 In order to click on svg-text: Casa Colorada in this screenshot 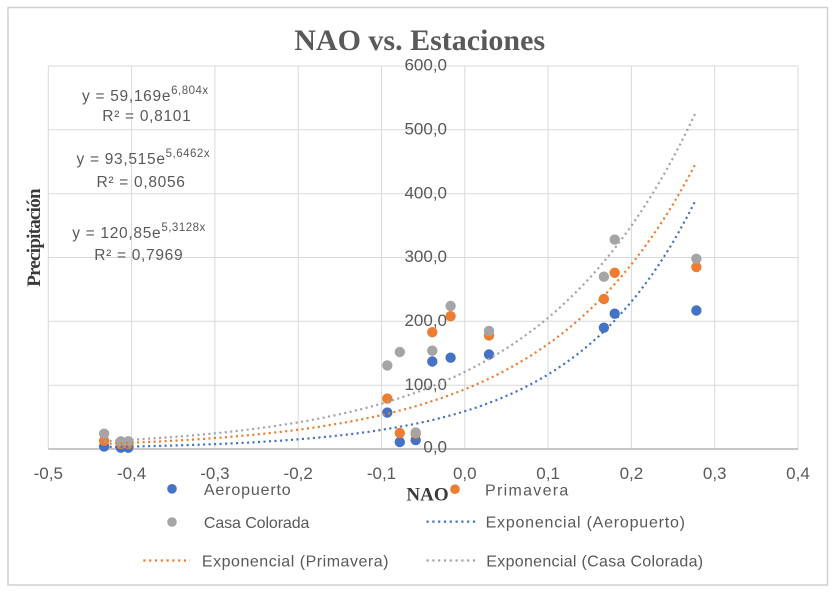, I will do `click(257, 523)`.